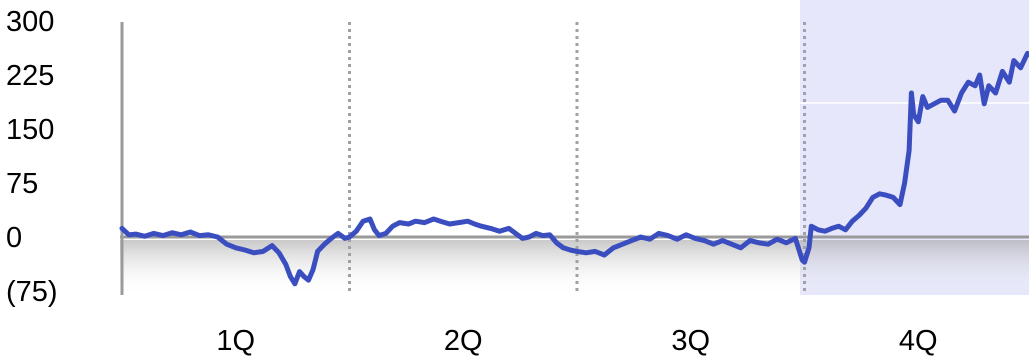 The image size is (1029, 360). Describe the element at coordinates (576, 341) in the screenshot. I see `x-axis-category-labels: 1Q 2Q 3Q 4Q` at that location.